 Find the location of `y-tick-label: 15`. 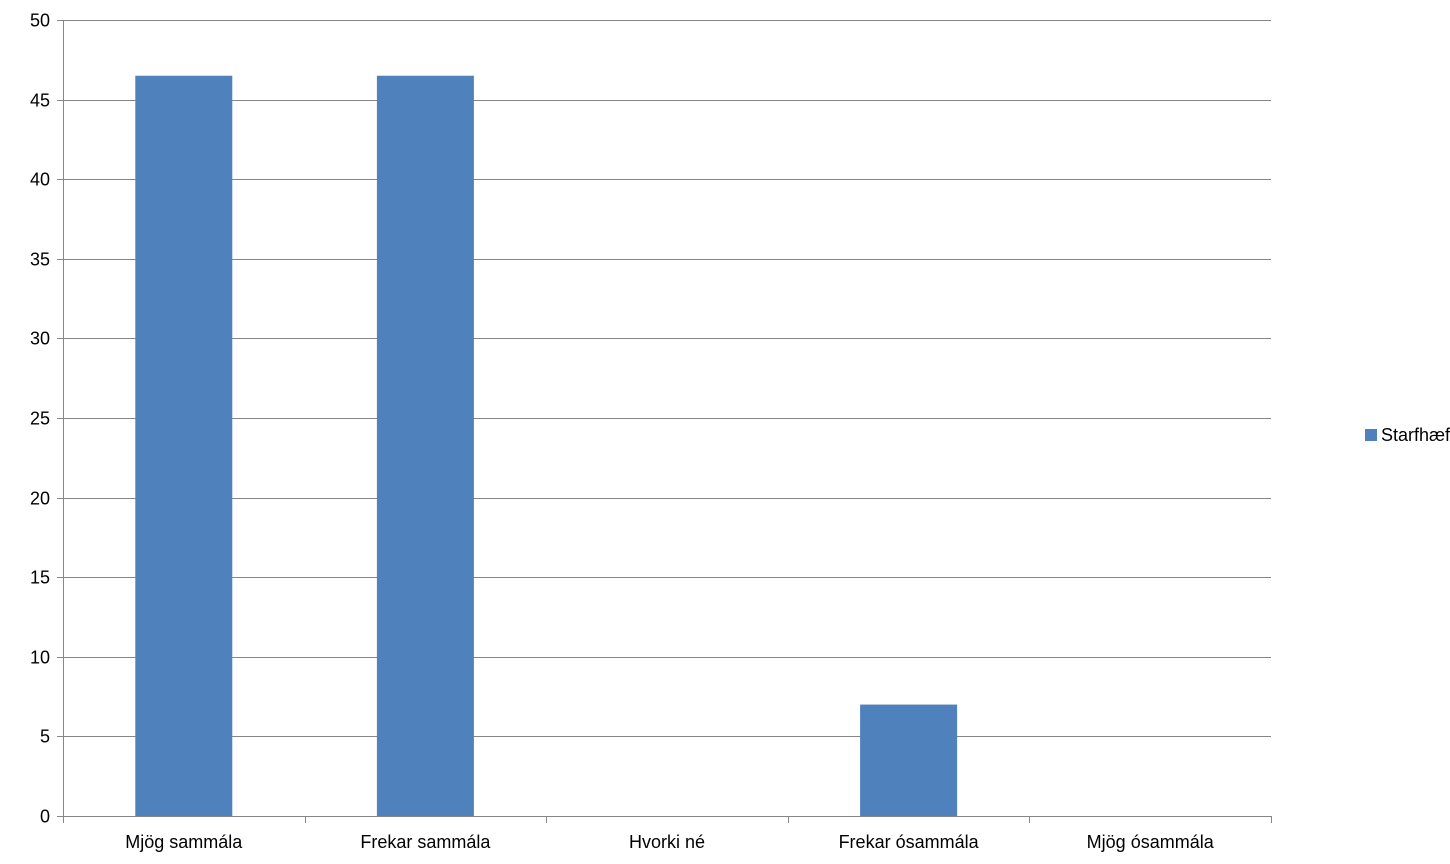

y-tick-label: 15 is located at coordinates (40, 578).